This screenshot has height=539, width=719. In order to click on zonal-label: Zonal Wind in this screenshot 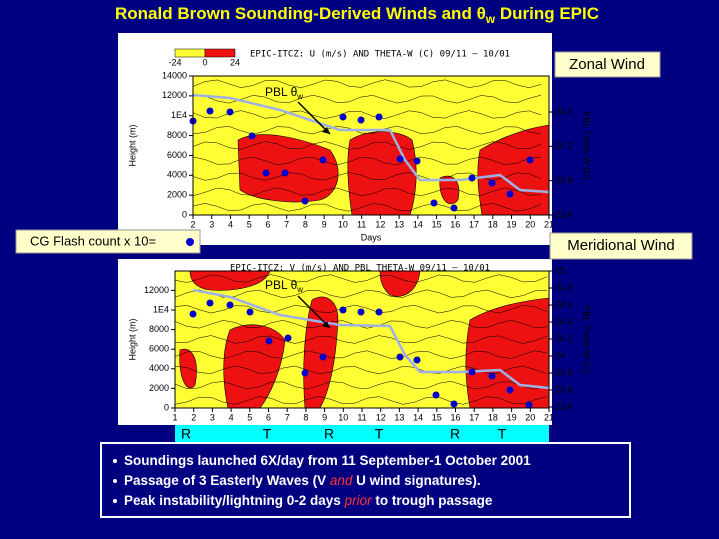, I will do `click(607, 64)`.